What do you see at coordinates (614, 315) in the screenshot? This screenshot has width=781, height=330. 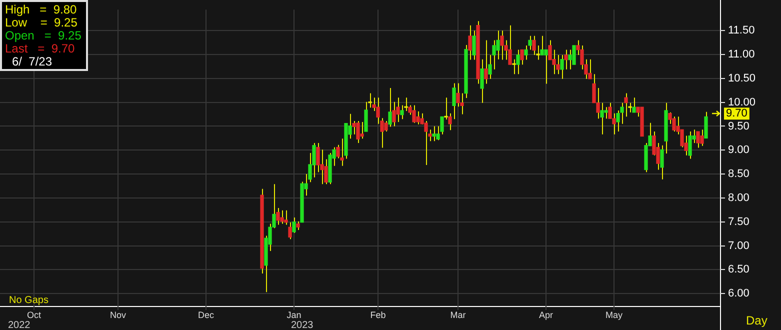 I see `x-tick-label: May` at bounding box center [614, 315].